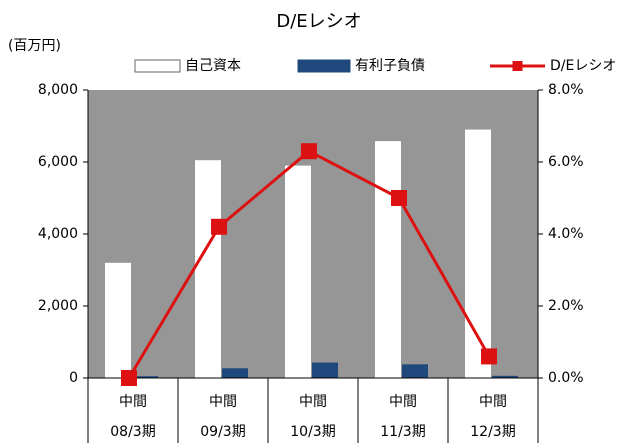  What do you see at coordinates (402, 432) in the screenshot?
I see `x-tick-label: 11/3期` at bounding box center [402, 432].